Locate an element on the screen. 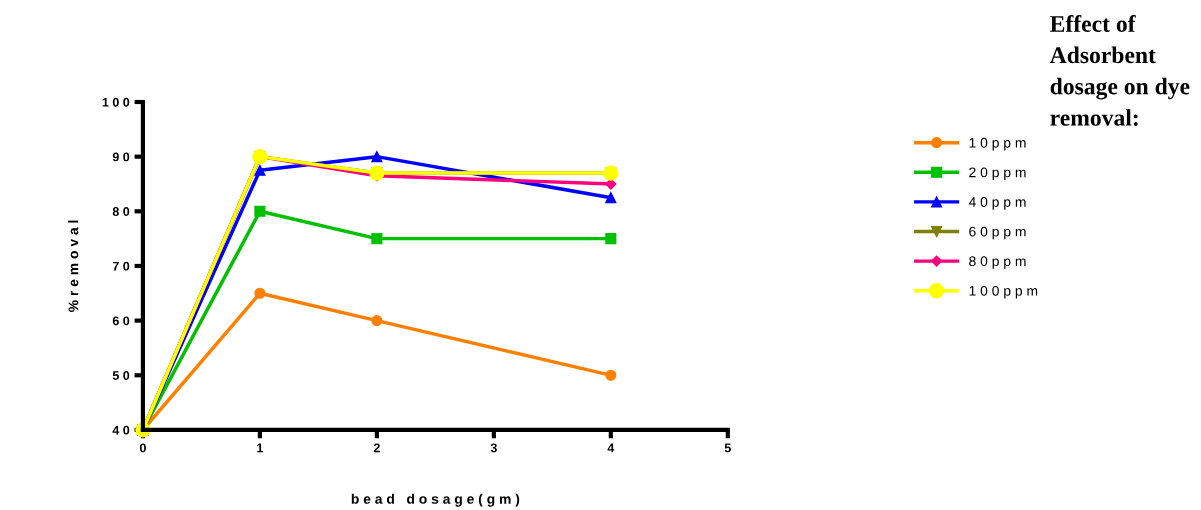  legend-label: 2 0 p p m is located at coordinates (997, 174).